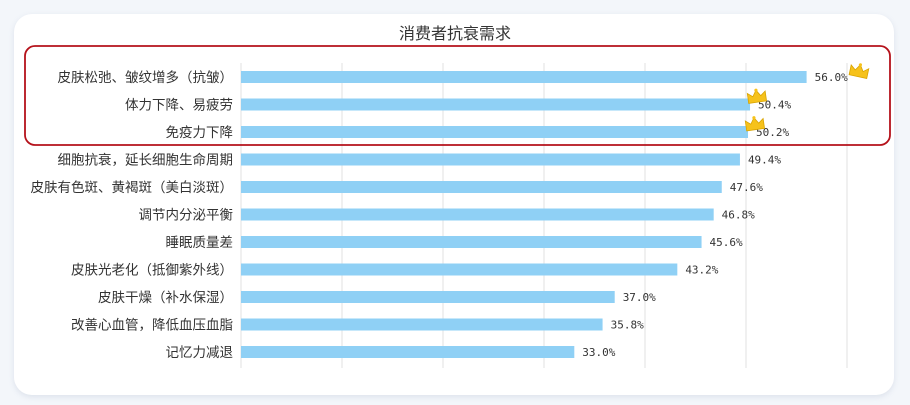 The width and height of the screenshot is (910, 405). I want to click on value-label: 33.0%, so click(598, 352).